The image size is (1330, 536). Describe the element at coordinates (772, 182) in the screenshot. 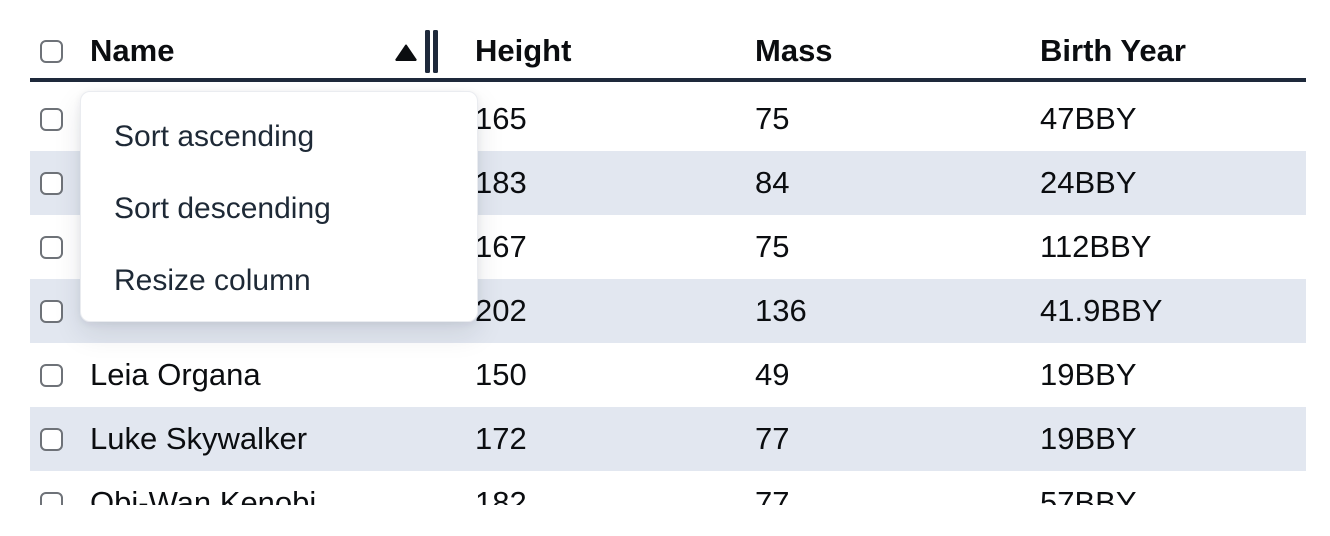

I see `cell-mass: 84` at that location.